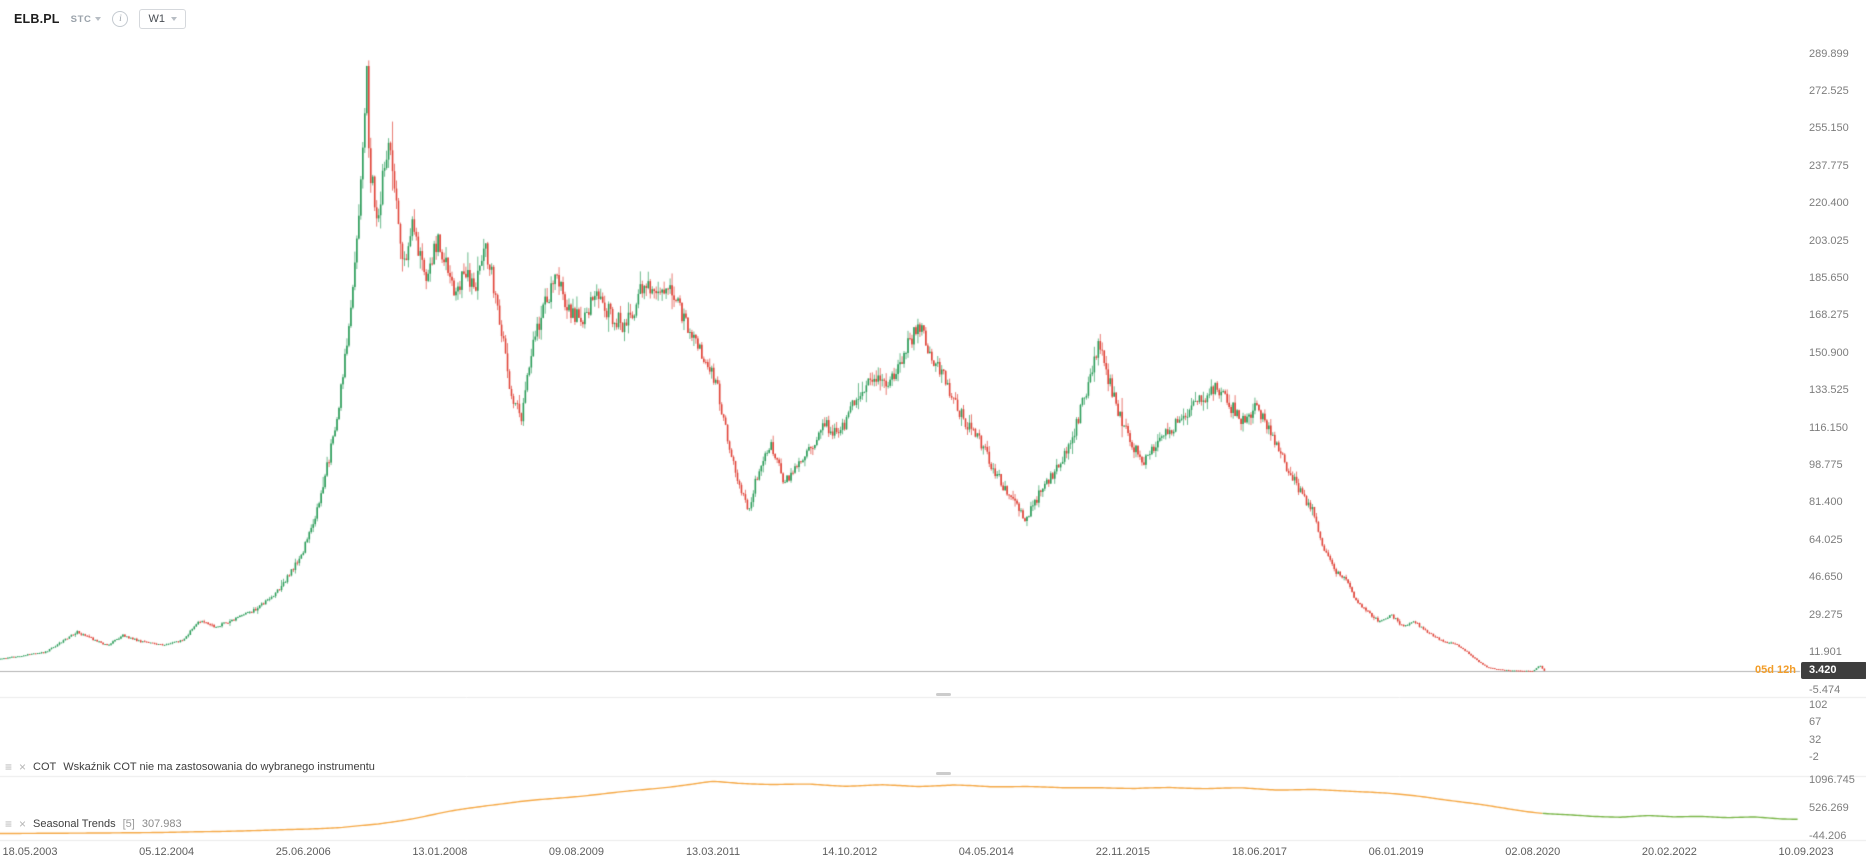 The image size is (1866, 865). What do you see at coordinates (128, 824) in the screenshot?
I see `seasonal-indicator-params: [5]` at bounding box center [128, 824].